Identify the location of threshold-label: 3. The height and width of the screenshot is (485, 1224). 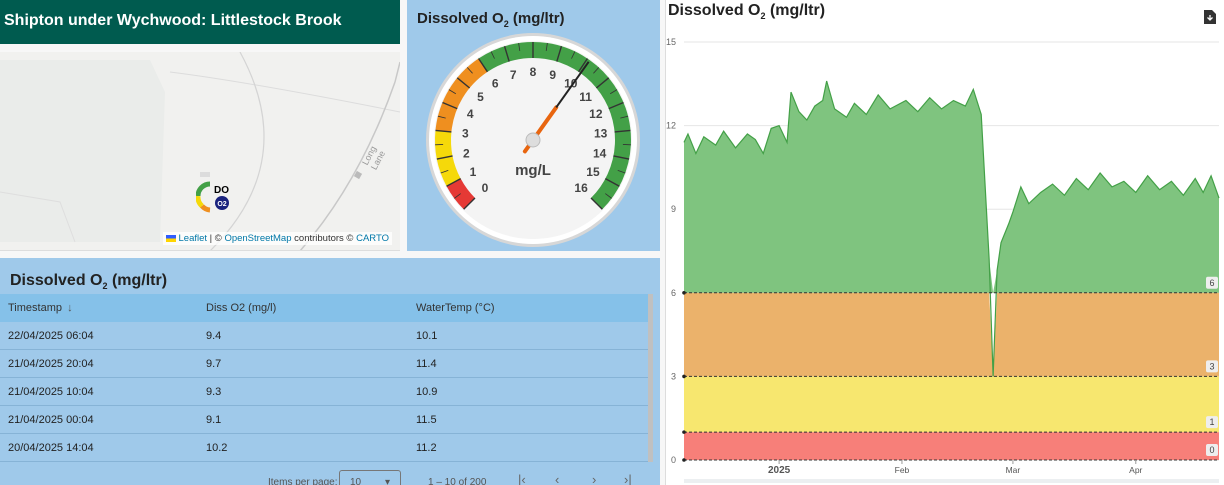
(1211, 366).